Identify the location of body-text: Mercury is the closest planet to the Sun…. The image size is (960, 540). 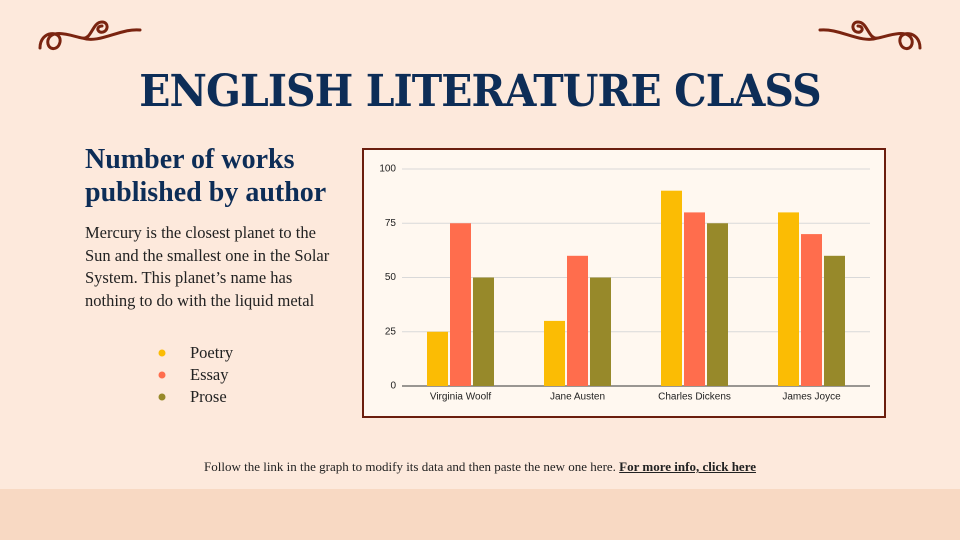
(207, 266).